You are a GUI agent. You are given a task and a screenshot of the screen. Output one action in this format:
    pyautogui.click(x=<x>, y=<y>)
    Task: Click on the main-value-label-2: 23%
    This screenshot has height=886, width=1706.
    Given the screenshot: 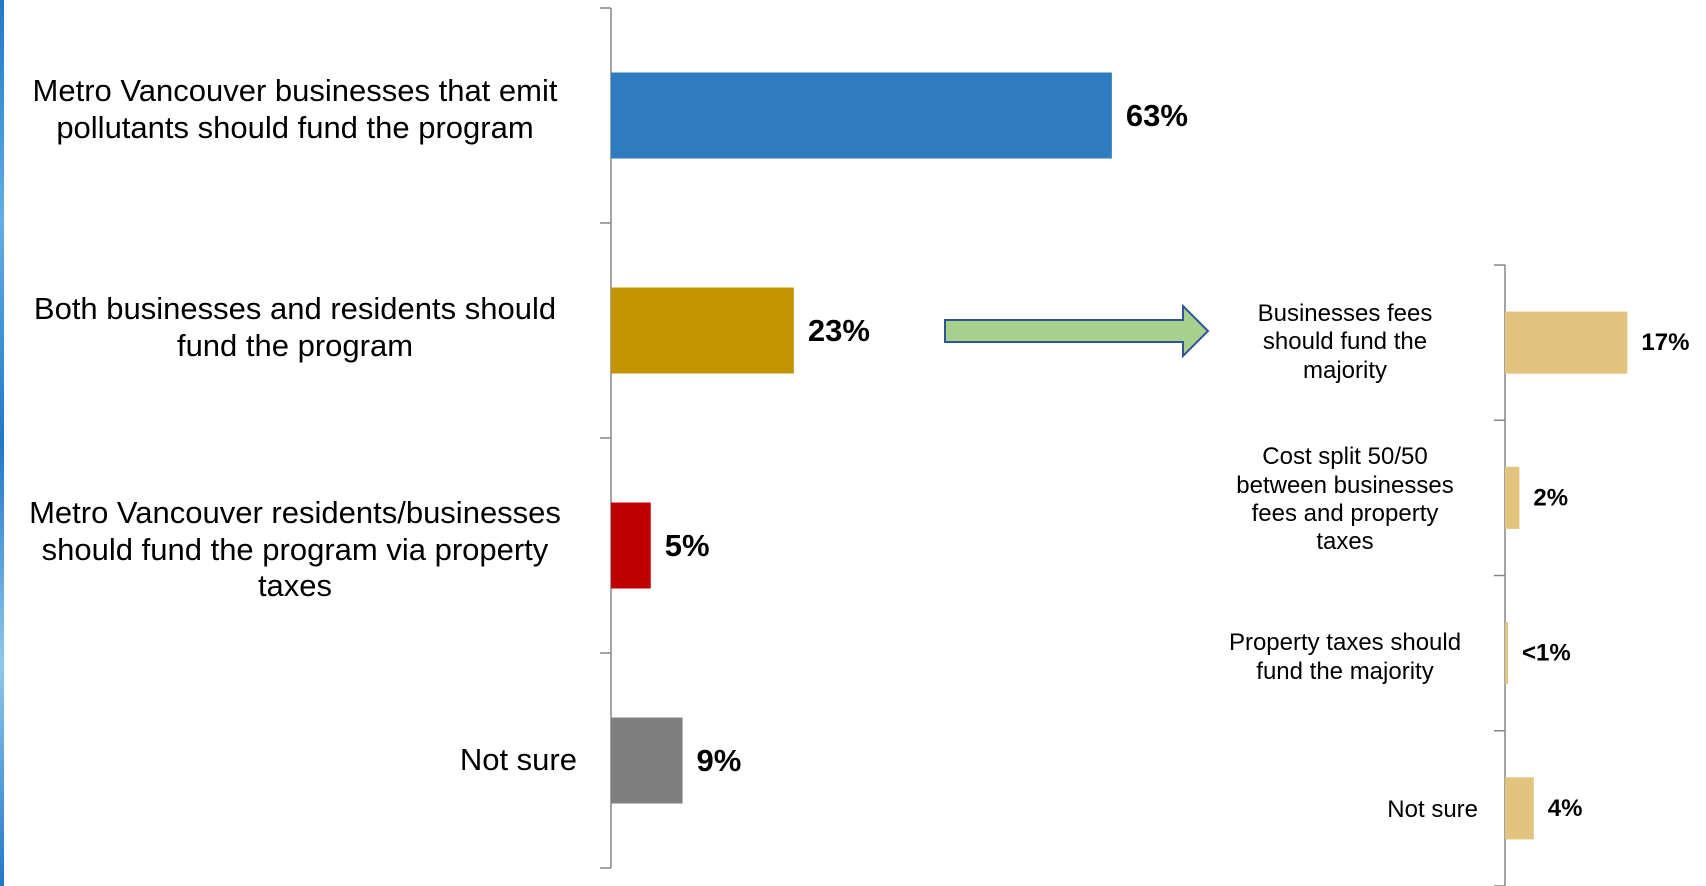 What is the action you would take?
    pyautogui.click(x=839, y=330)
    